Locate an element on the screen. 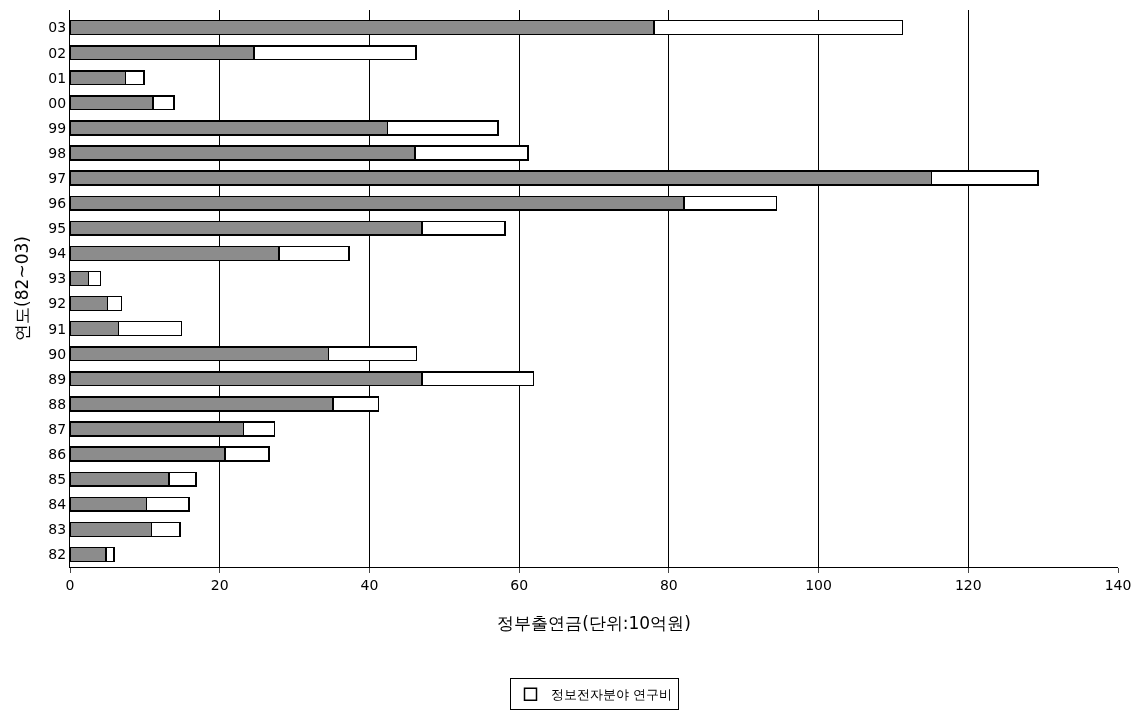 Image resolution: width=1148 pixels, height=721 pixels. y-tick-label: 87 is located at coordinates (57, 428).